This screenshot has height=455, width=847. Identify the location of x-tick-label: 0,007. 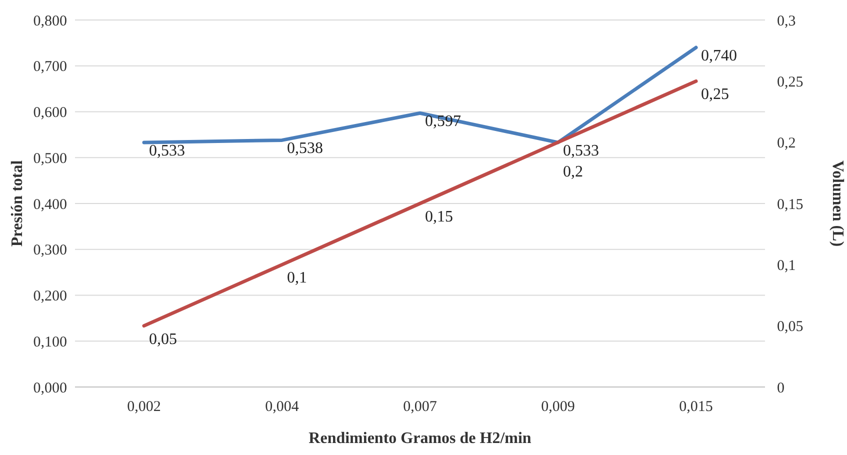
(420, 407).